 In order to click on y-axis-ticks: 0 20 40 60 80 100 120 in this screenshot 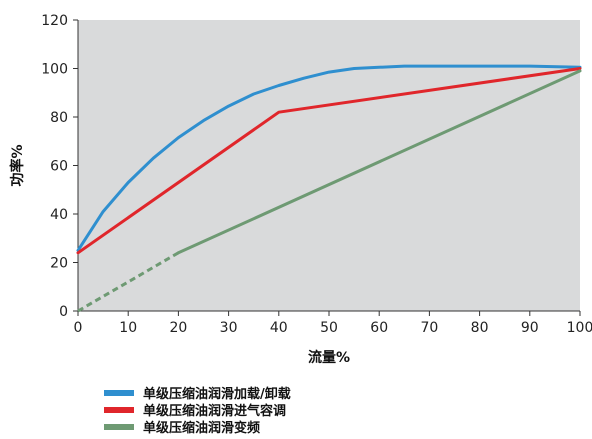, I will do `click(59, 166)`.